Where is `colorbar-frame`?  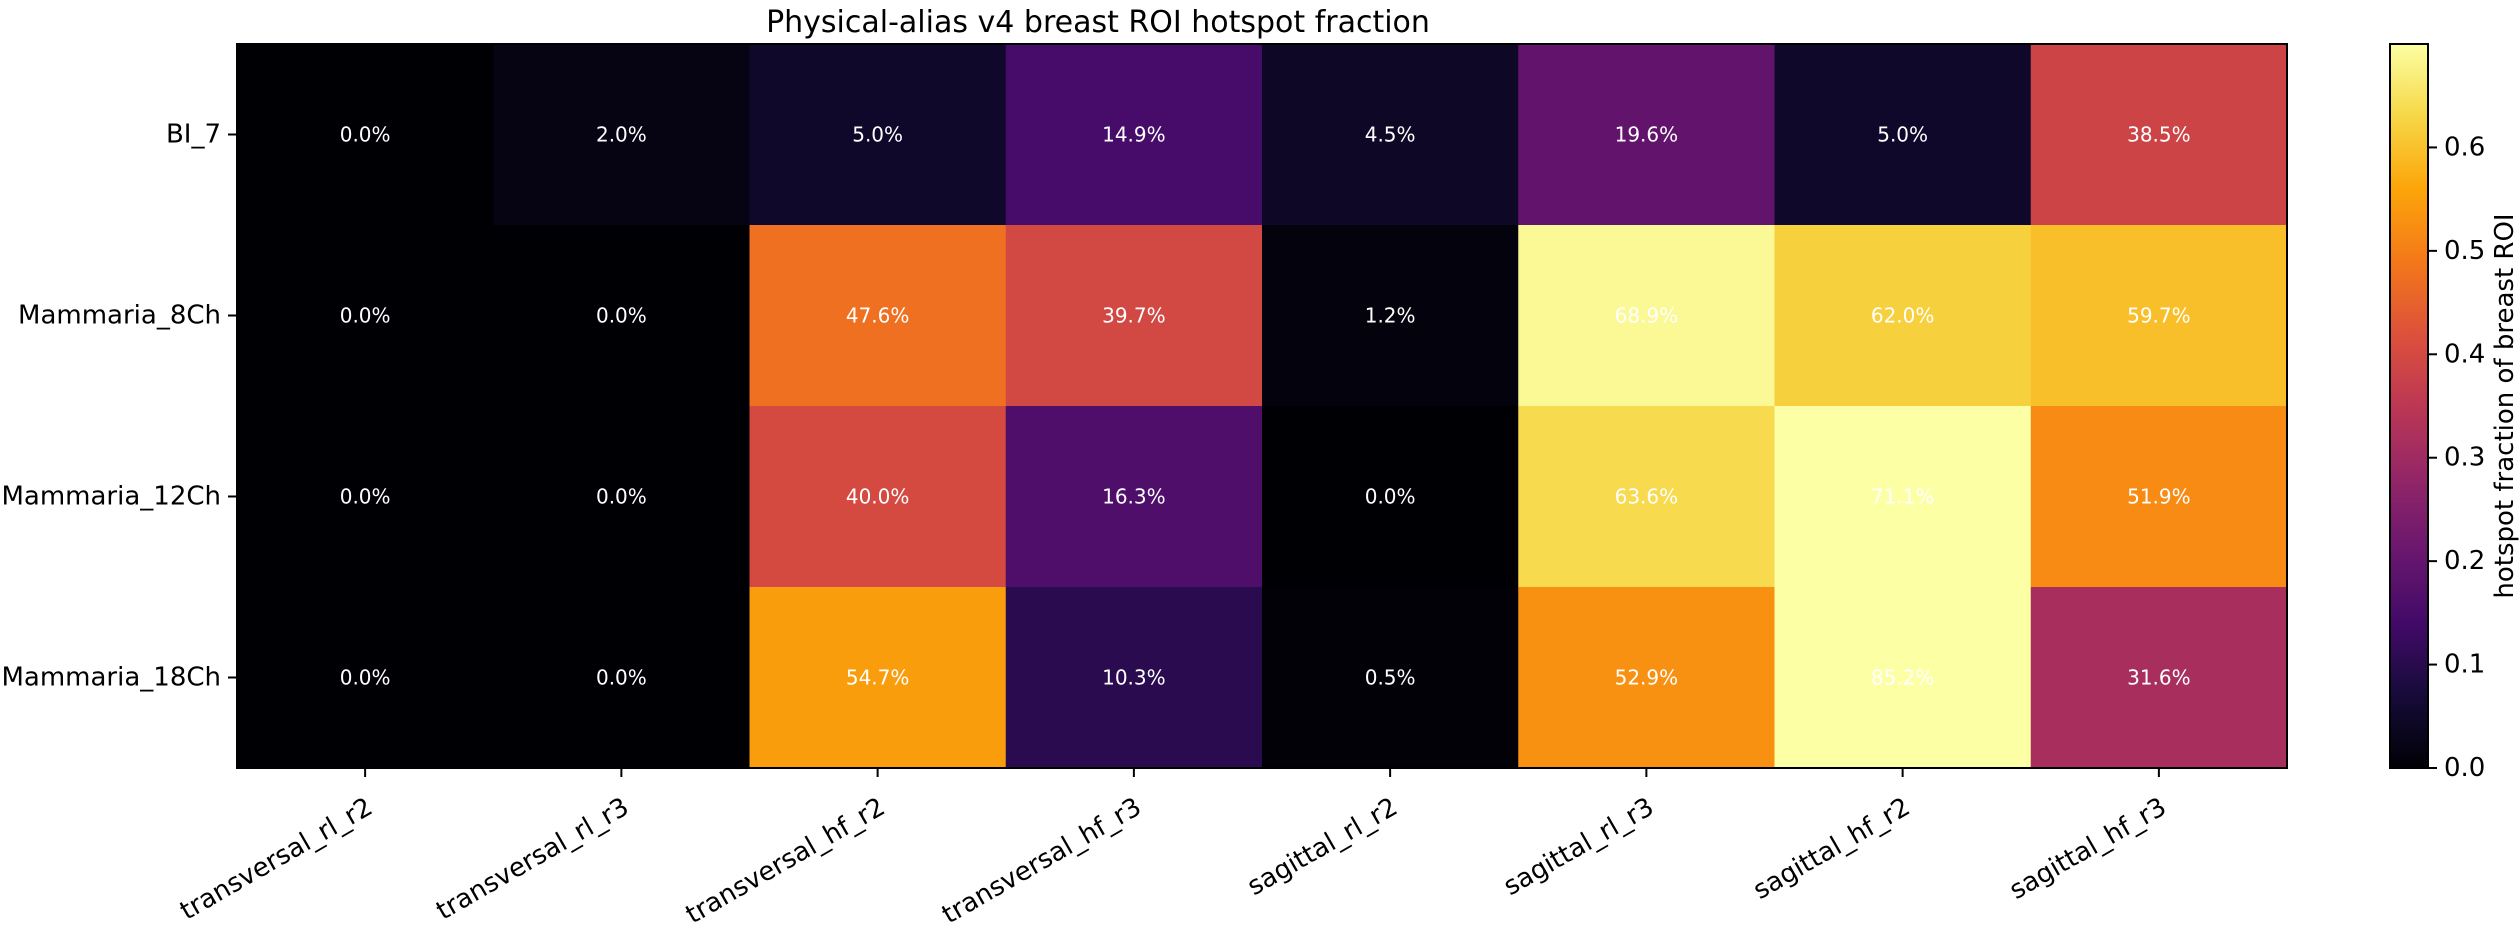
colorbar-frame is located at coordinates (2409, 406).